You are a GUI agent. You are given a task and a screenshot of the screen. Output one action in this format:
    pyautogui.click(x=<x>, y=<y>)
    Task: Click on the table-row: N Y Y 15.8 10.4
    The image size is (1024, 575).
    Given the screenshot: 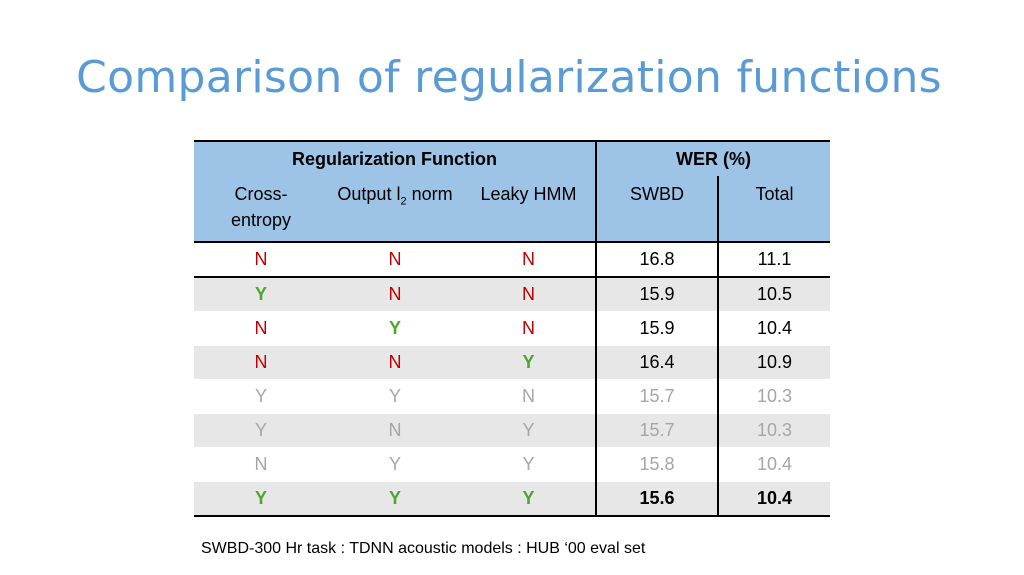 What is the action you would take?
    pyautogui.click(x=512, y=464)
    